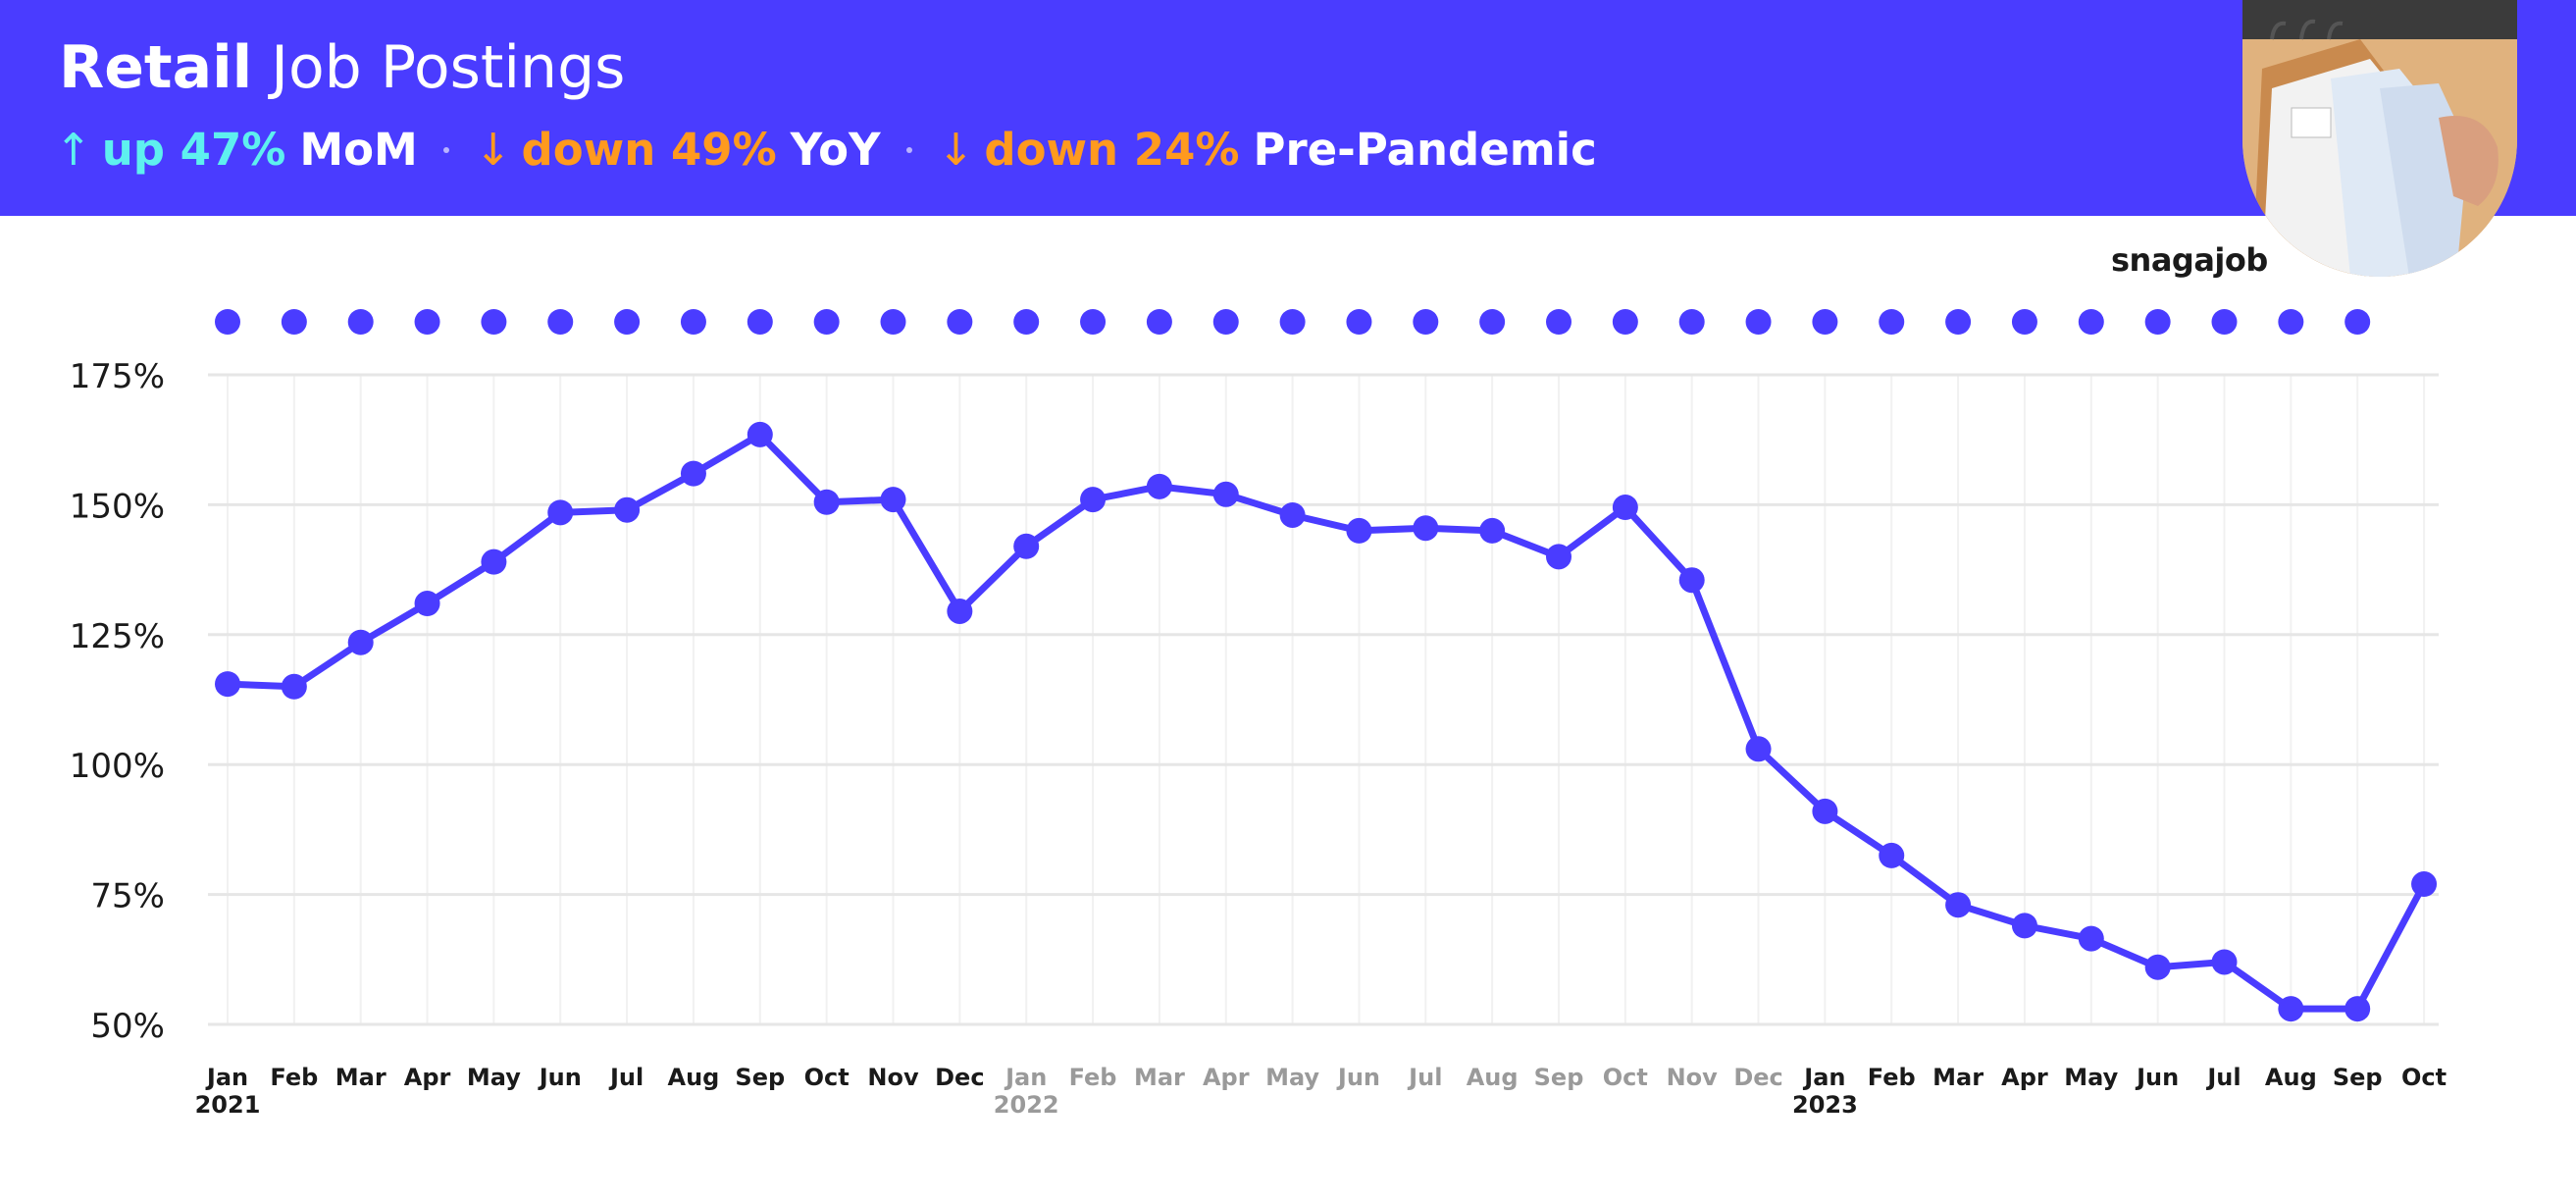 Image resolution: width=2576 pixels, height=1201 pixels. I want to click on brand-logo: snagajob, so click(2189, 260).